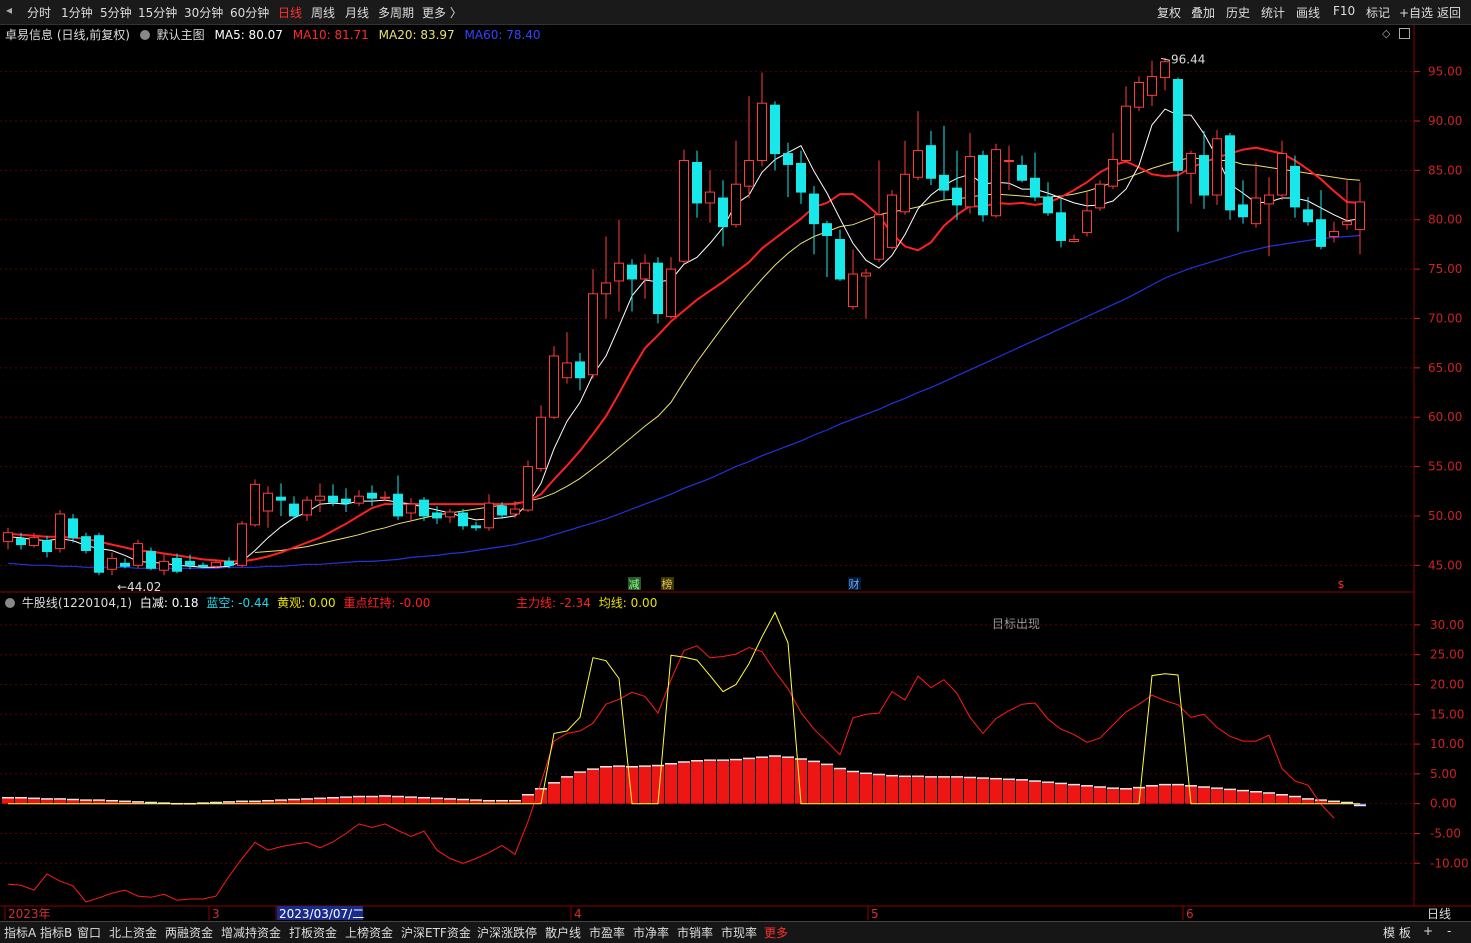  I want to click on indicator-tab-3: 北上资金, so click(133, 933).